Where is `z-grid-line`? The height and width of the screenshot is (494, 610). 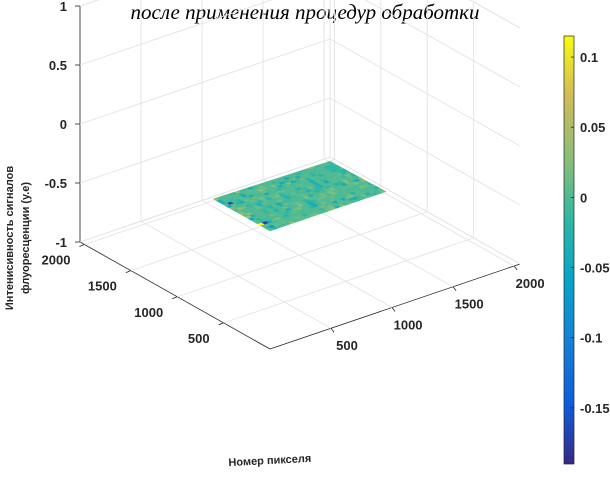 z-grid-line is located at coordinates (425, 92).